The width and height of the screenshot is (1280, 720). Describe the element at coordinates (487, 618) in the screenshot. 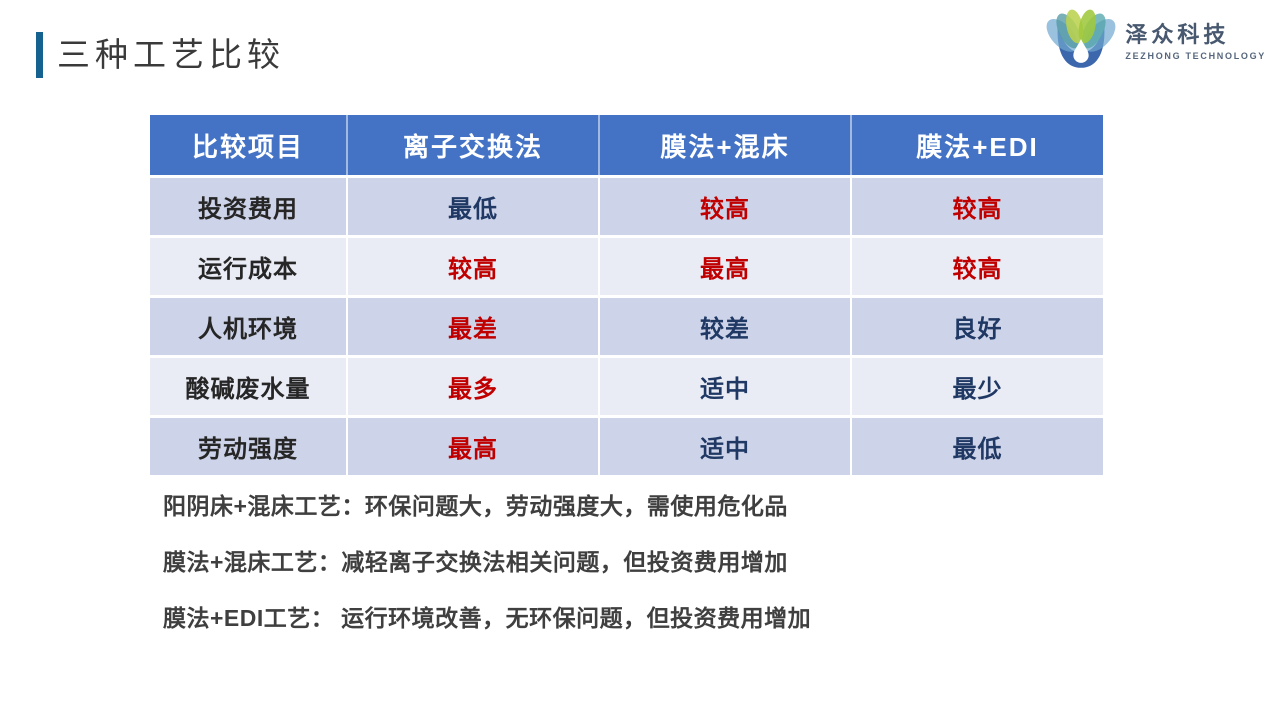

I see `note-line: 膜法+EDI工艺： 运行环境改善，无环保问题，但投资费用增加` at that location.